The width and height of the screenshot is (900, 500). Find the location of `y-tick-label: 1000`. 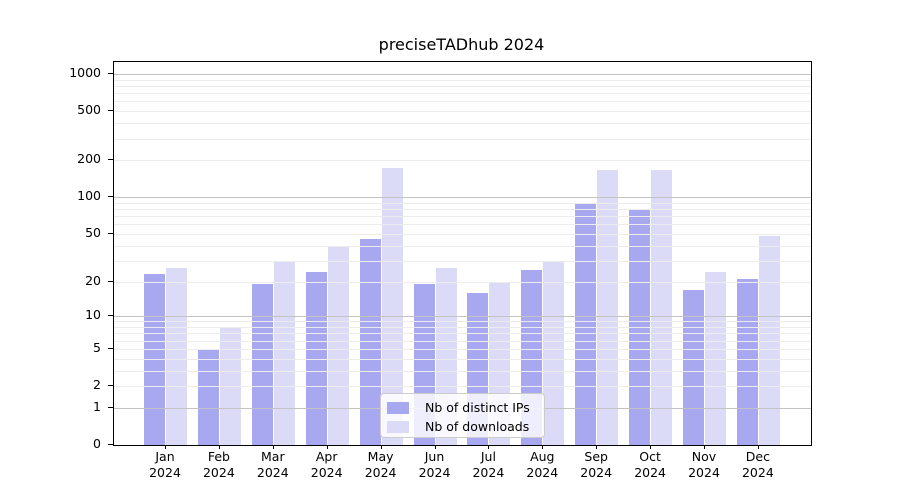

y-tick-label: 1000 is located at coordinates (85, 72).